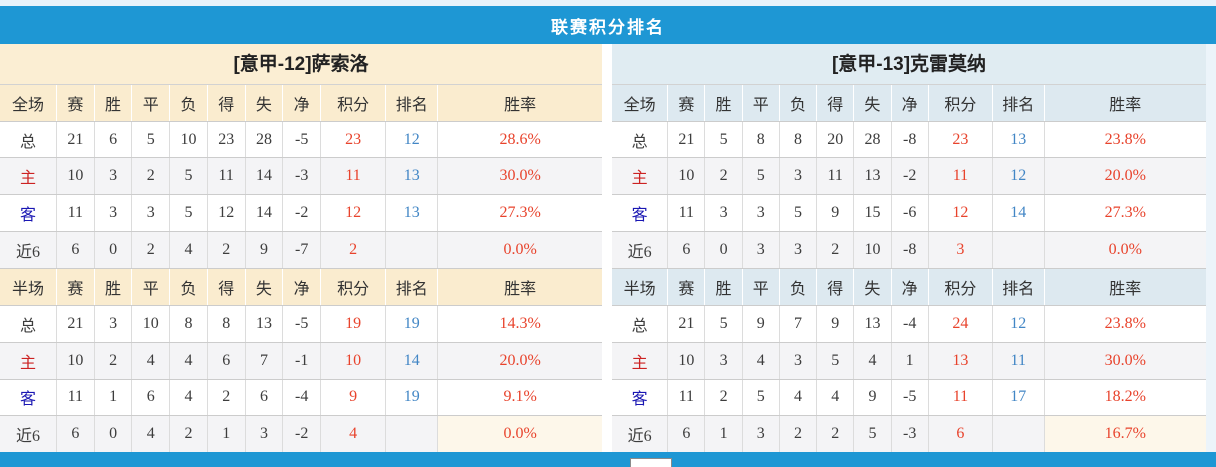 The width and height of the screenshot is (1216, 467). Describe the element at coordinates (607, 248) in the screenshot. I see `table-gap` at that location.